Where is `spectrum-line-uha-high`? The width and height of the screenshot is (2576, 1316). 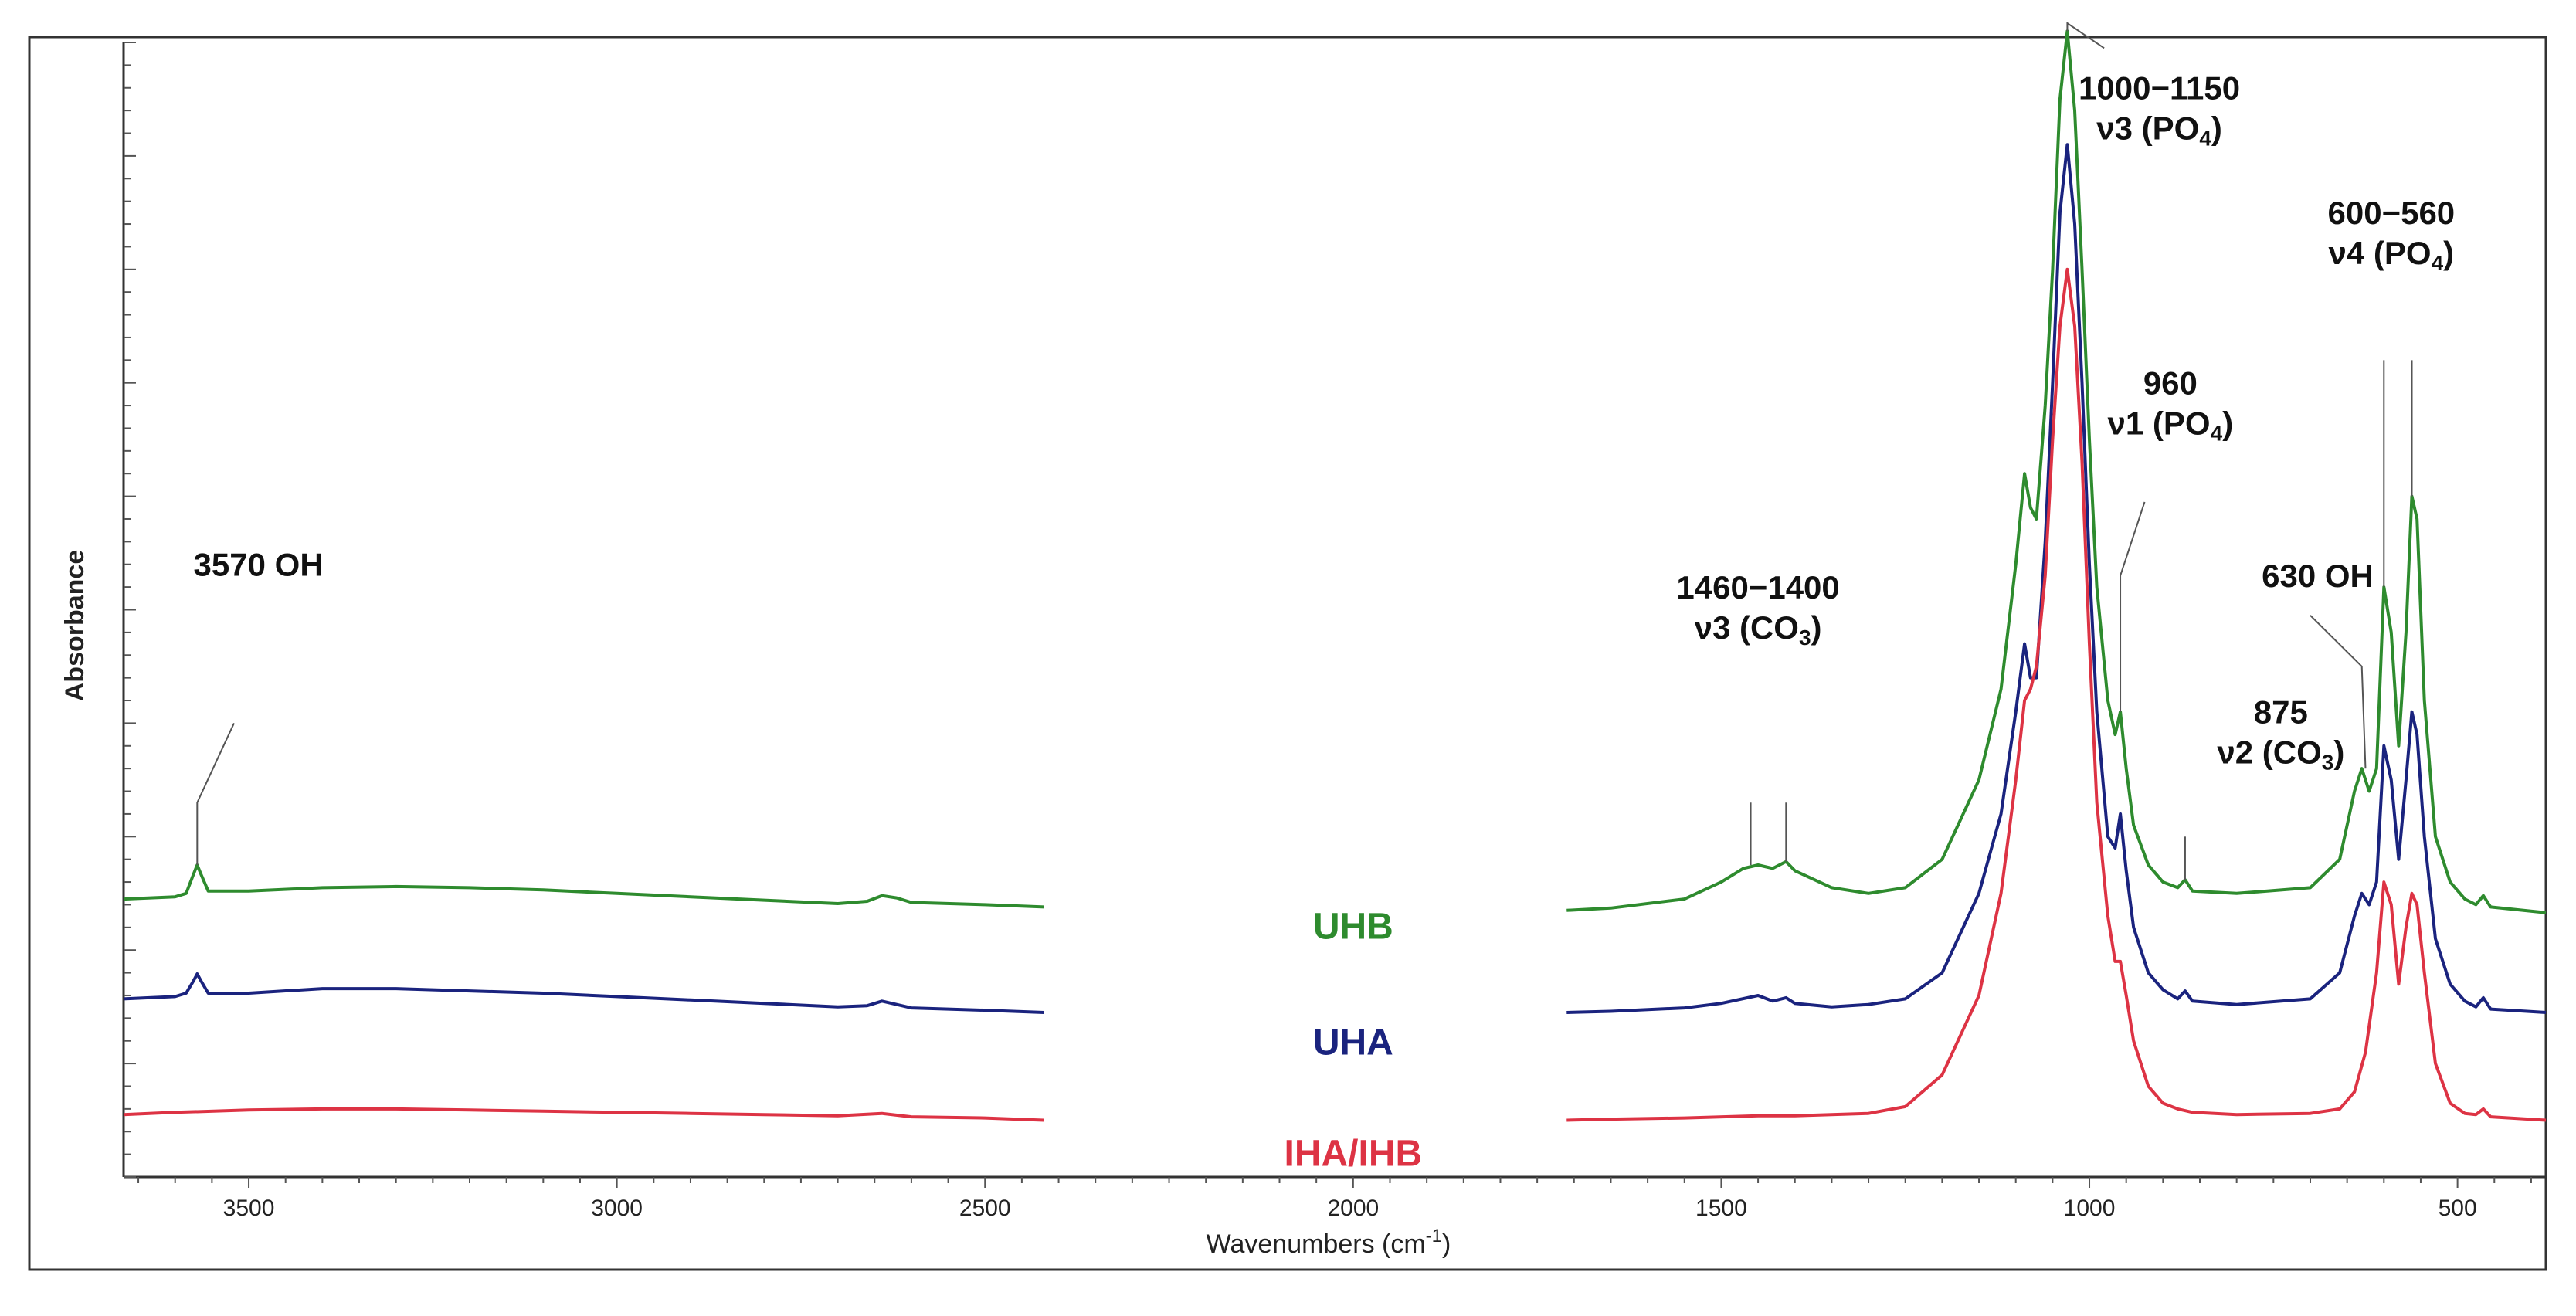 spectrum-line-uha-high is located at coordinates (583, 993).